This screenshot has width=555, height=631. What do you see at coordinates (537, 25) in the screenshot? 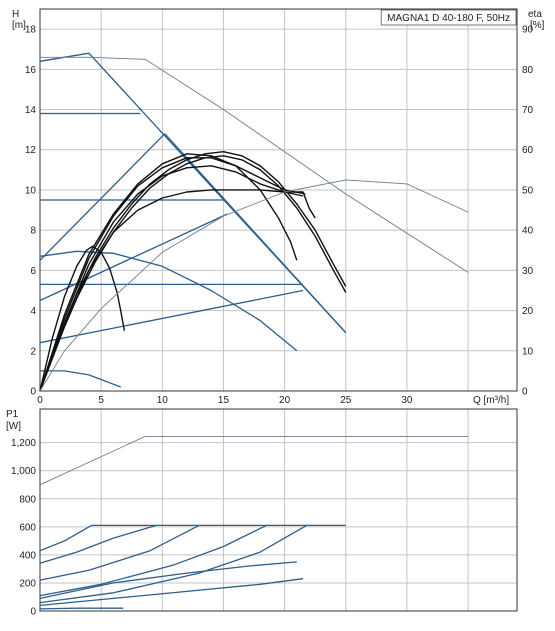
I see `y-right-axis-unit-label: [%]` at bounding box center [537, 25].